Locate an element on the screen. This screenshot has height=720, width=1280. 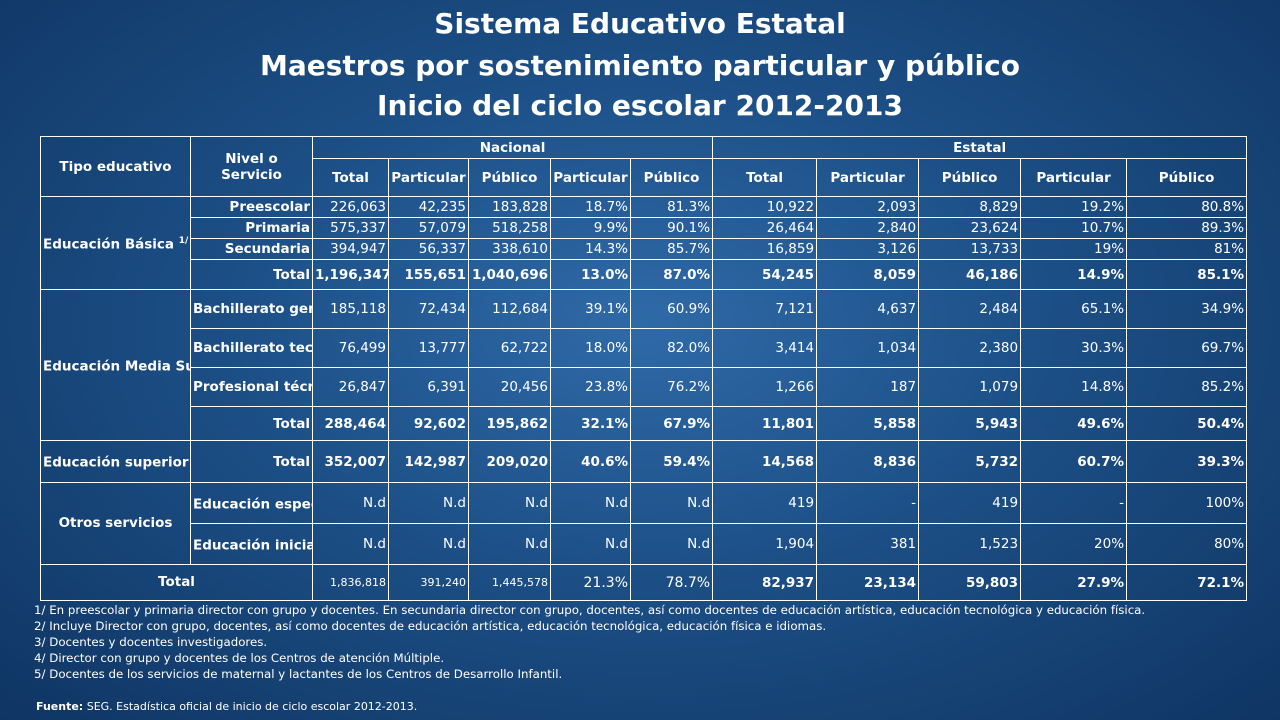
row-label-text: Educación especial is located at coordinates (252, 504).